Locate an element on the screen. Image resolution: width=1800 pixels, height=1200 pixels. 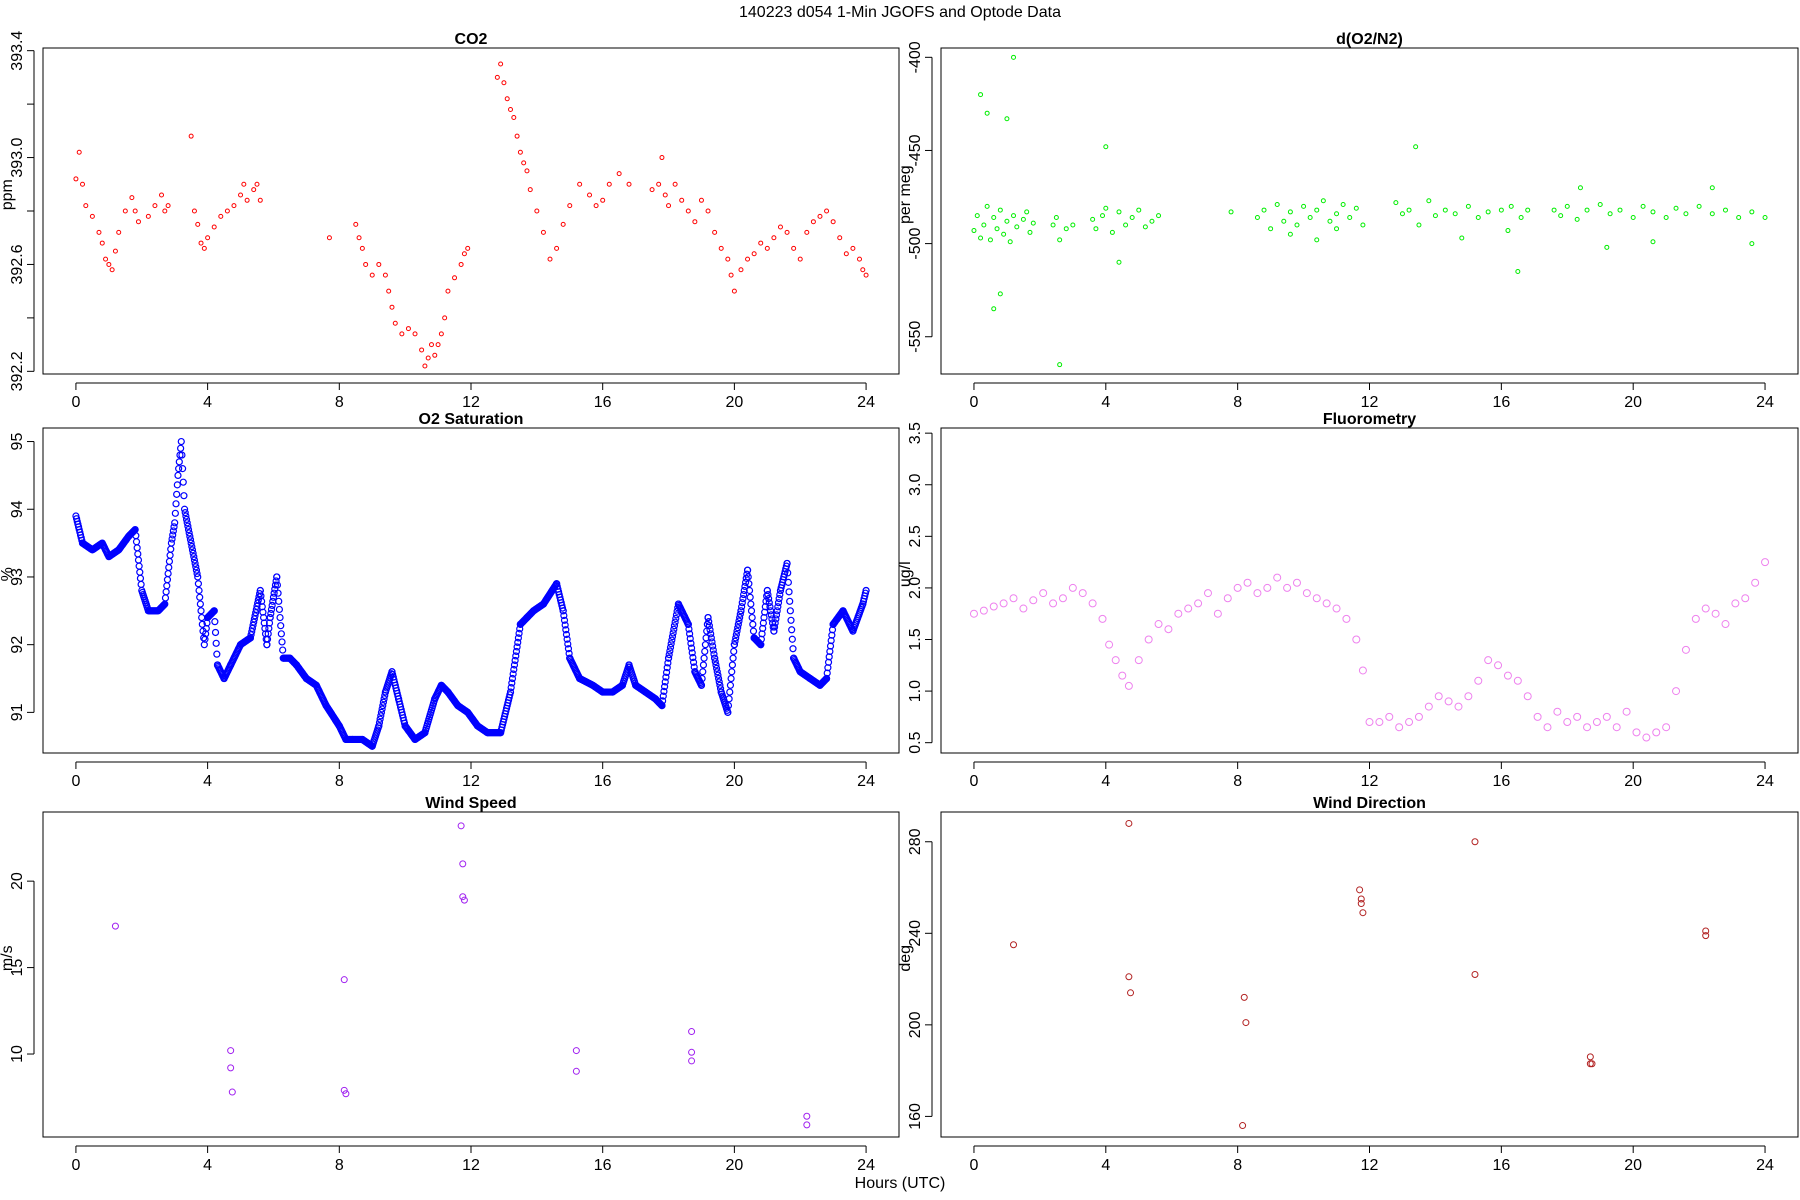
y-axis-label: m/s is located at coordinates (8, 958).